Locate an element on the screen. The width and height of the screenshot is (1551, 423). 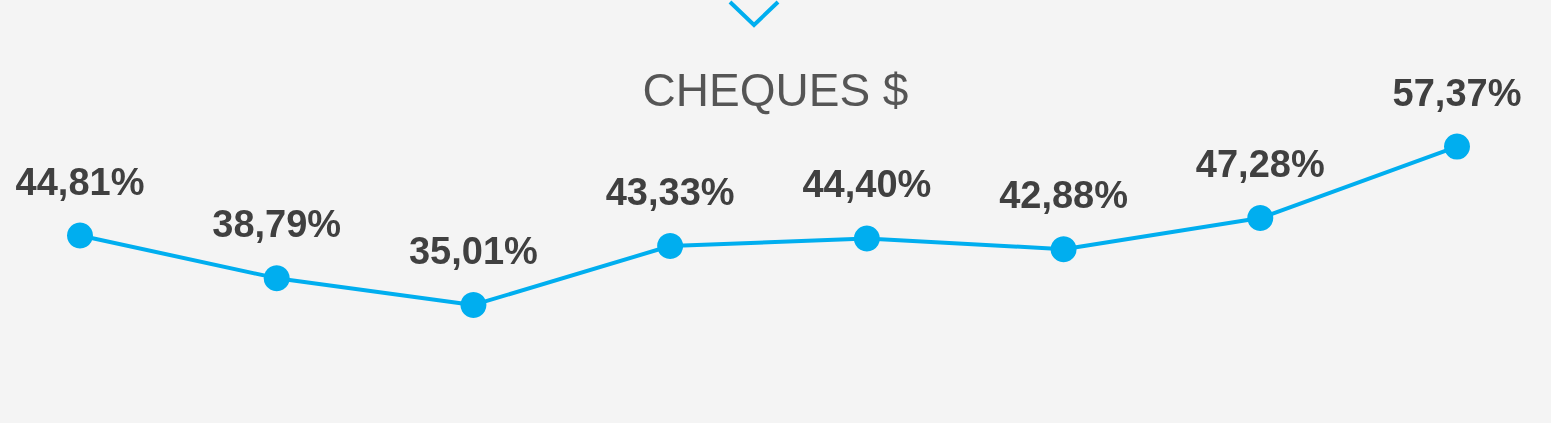
data-label: 42,88% is located at coordinates (1064, 195).